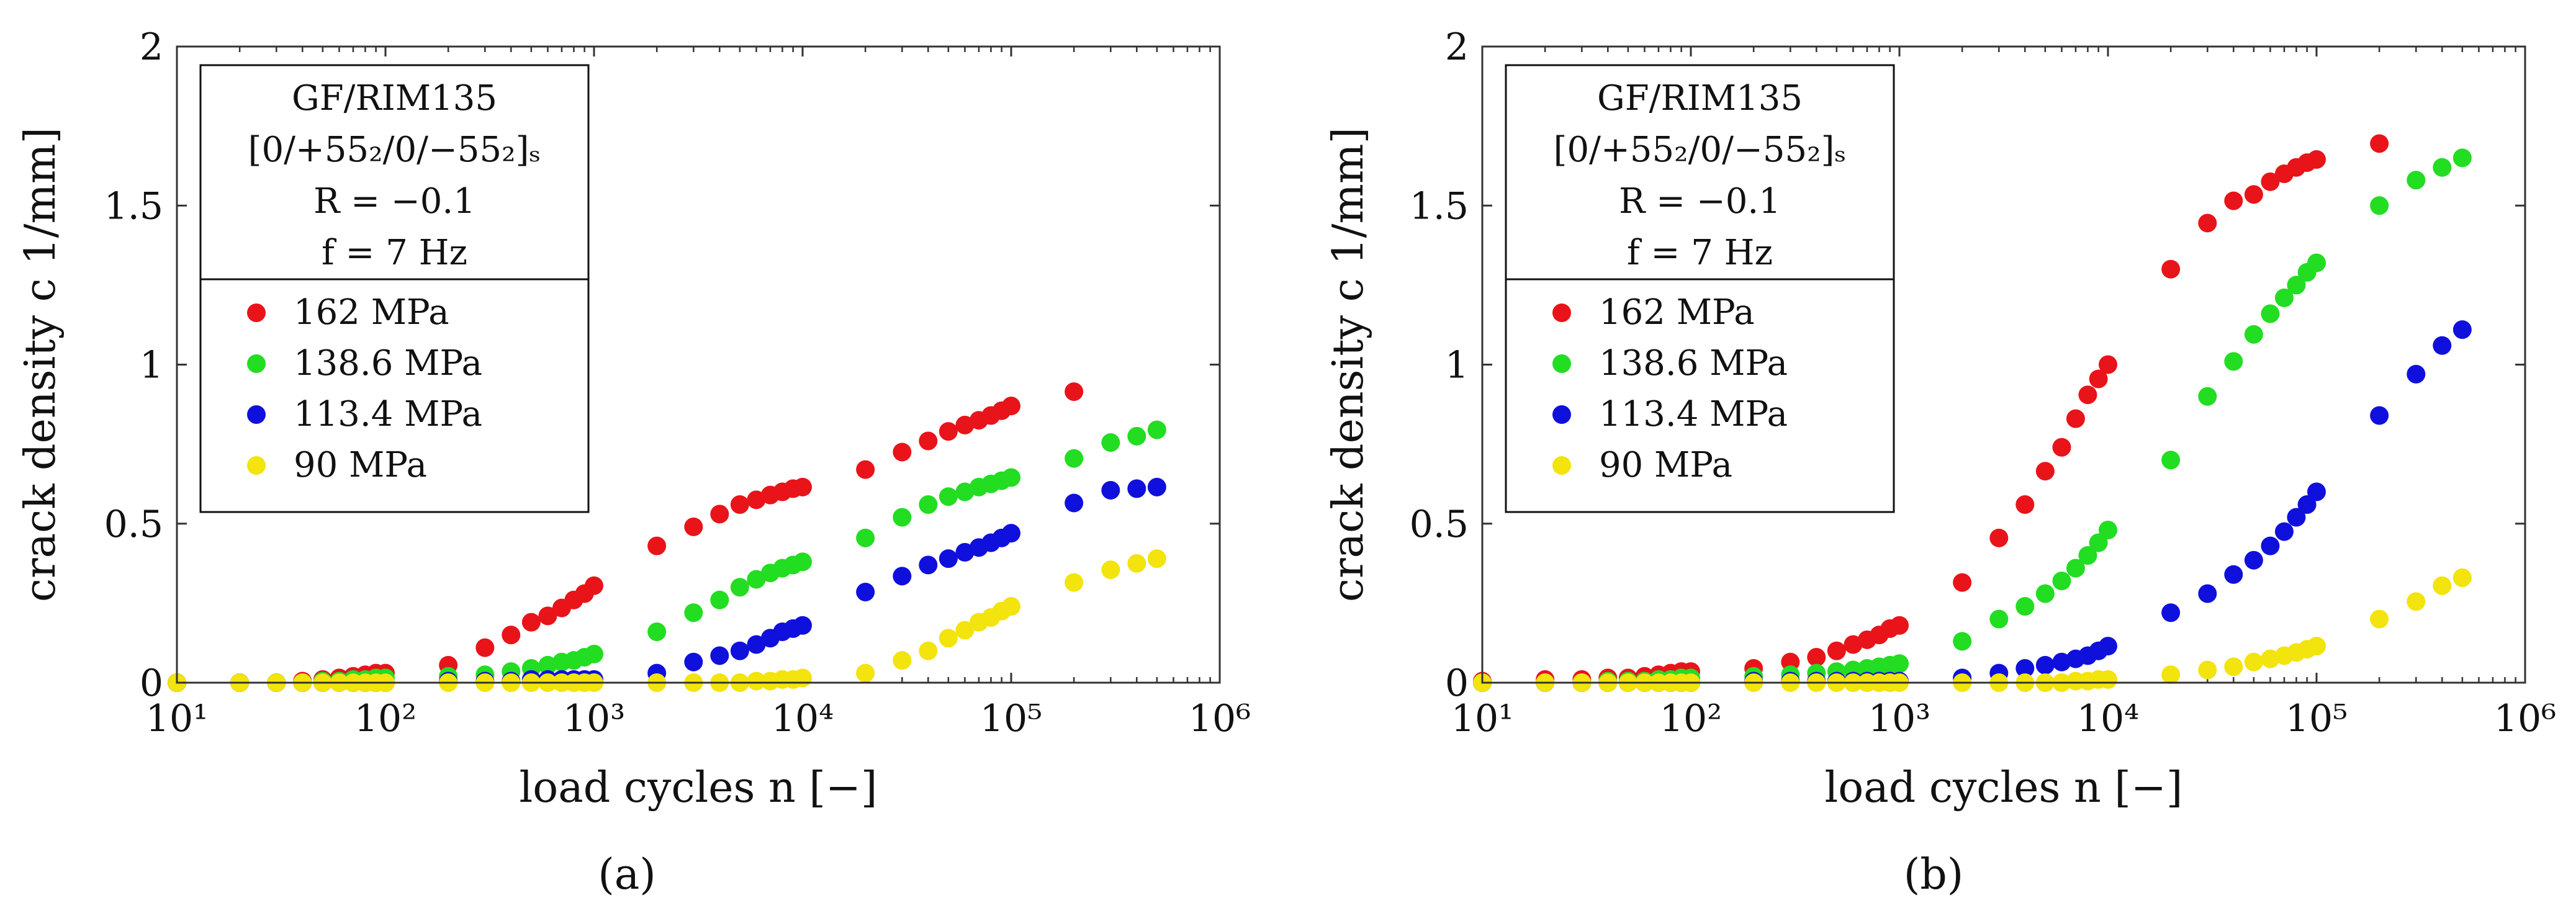 The image size is (2576, 903). Describe the element at coordinates (1457, 365) in the screenshot. I see `y-tick-label: 1` at that location.